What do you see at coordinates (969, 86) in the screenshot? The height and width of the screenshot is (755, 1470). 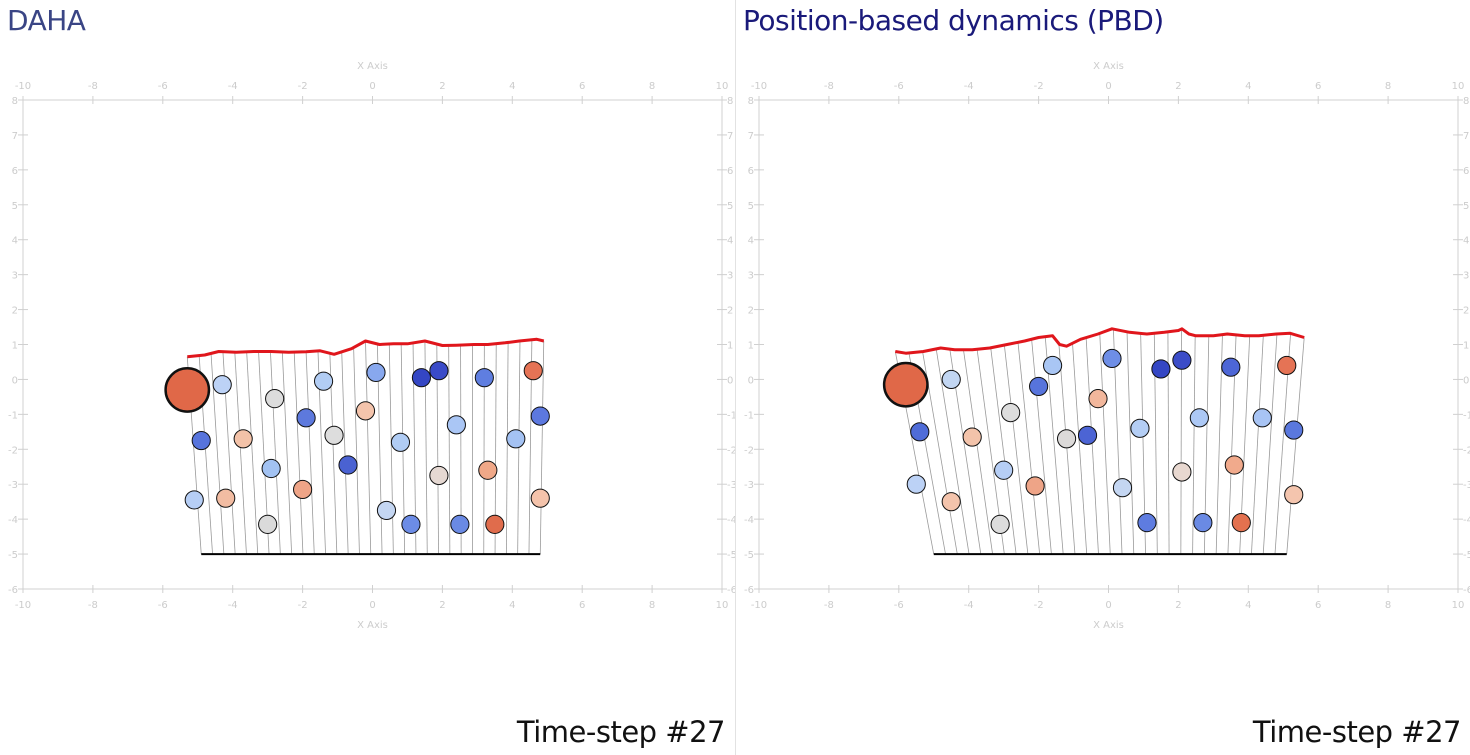 I see `x-tick-label: -4` at bounding box center [969, 86].